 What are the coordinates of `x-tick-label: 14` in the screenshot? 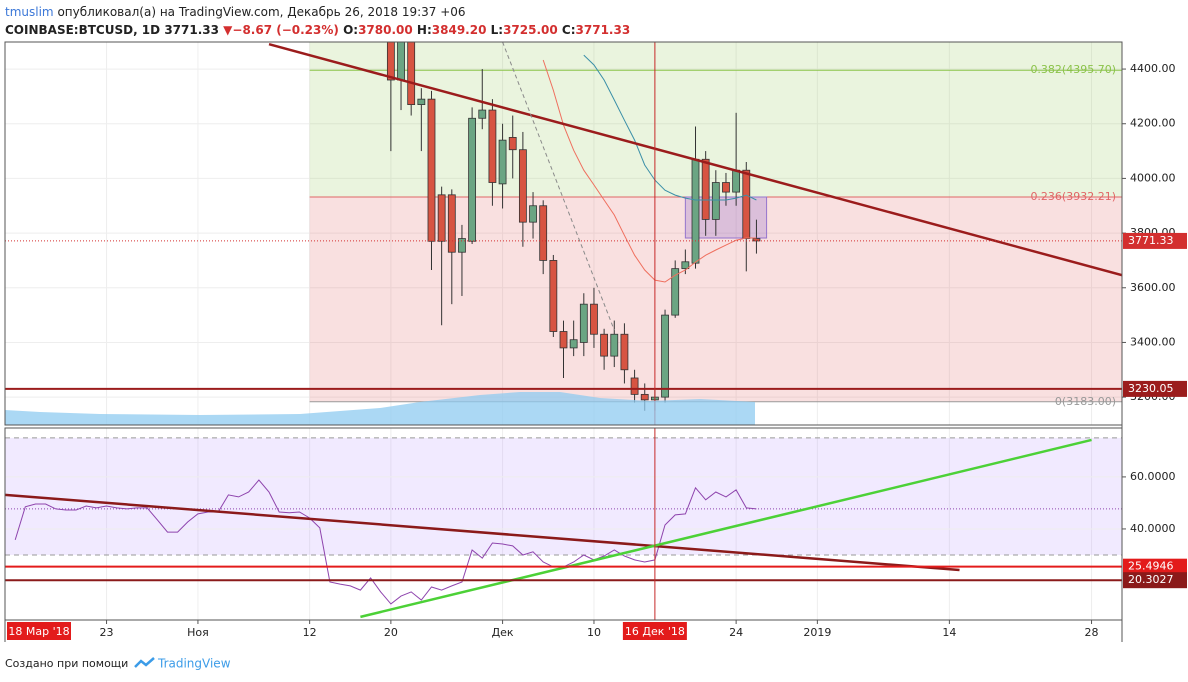 It's located at (949, 632).